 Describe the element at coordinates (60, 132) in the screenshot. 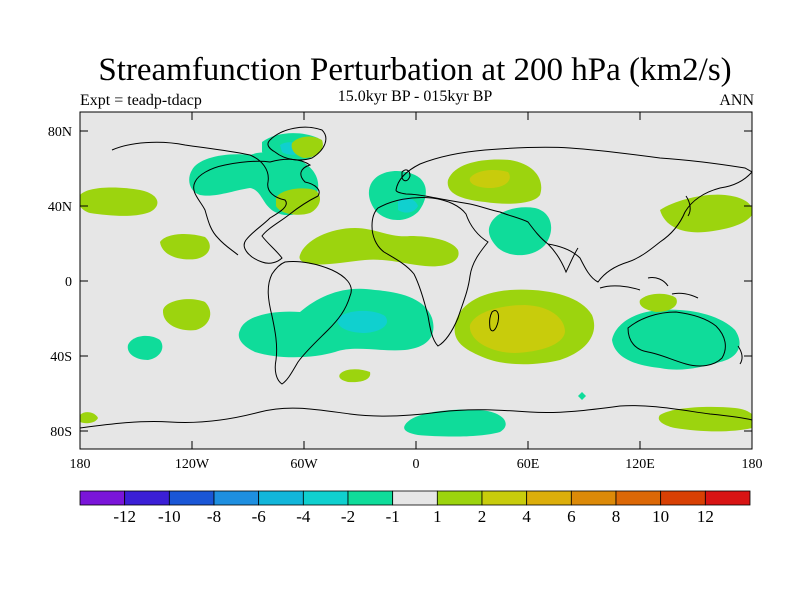

I see `lat-label-80n: 80N` at that location.